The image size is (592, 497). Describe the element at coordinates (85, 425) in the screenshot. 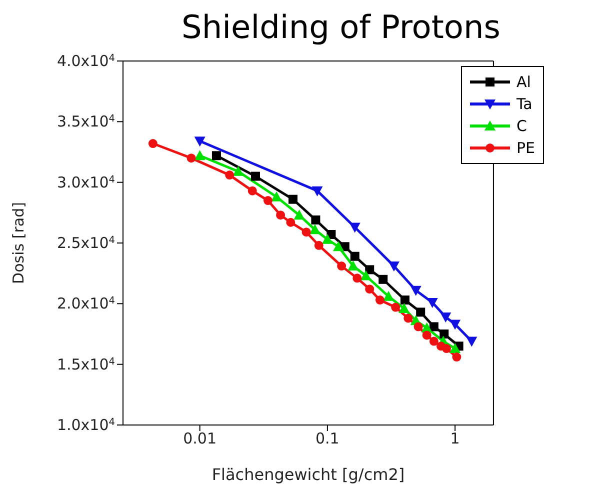

I see `y-tick-label: 1.0x10$^{4}$` at that location.